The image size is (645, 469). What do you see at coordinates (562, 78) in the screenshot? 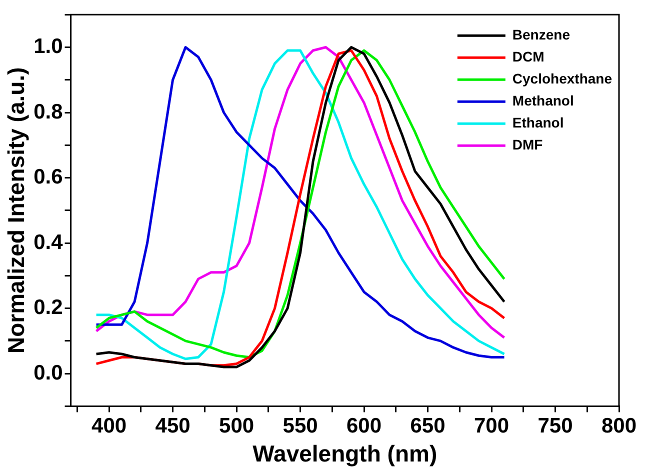
I see `legend-label: Cyclohexthane` at bounding box center [562, 78].